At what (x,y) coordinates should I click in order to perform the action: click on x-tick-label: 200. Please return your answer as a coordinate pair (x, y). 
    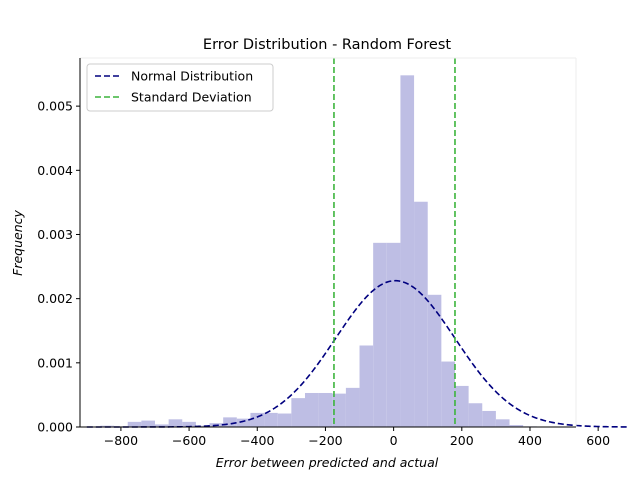
    Looking at the image, I should click on (462, 440).